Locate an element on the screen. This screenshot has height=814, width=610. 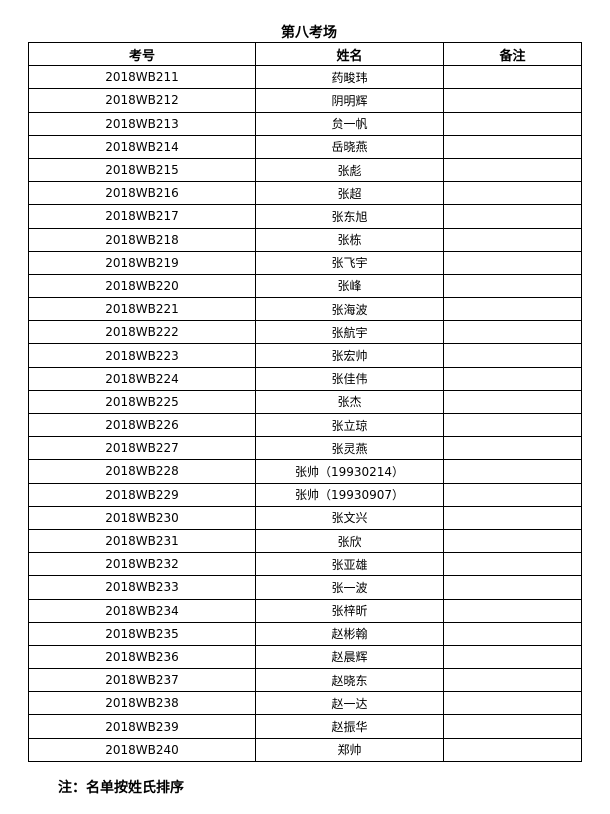
table-row: 2018WB229 张帅（19930907） is located at coordinates (305, 494).